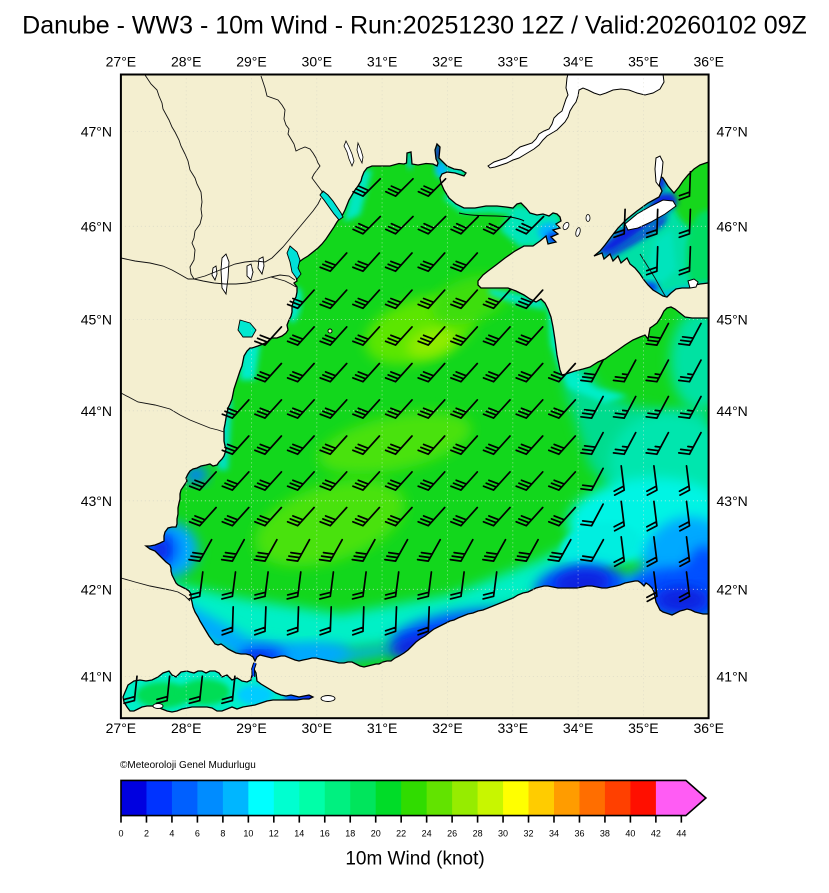  What do you see at coordinates (681, 834) in the screenshot?
I see `svg-text: 44` at bounding box center [681, 834].